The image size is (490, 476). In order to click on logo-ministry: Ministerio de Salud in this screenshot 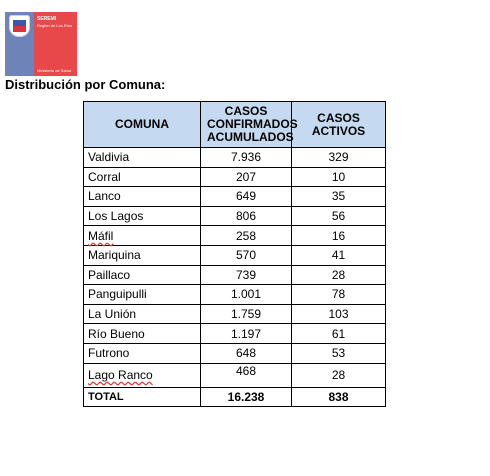, I will do `click(54, 70)`.